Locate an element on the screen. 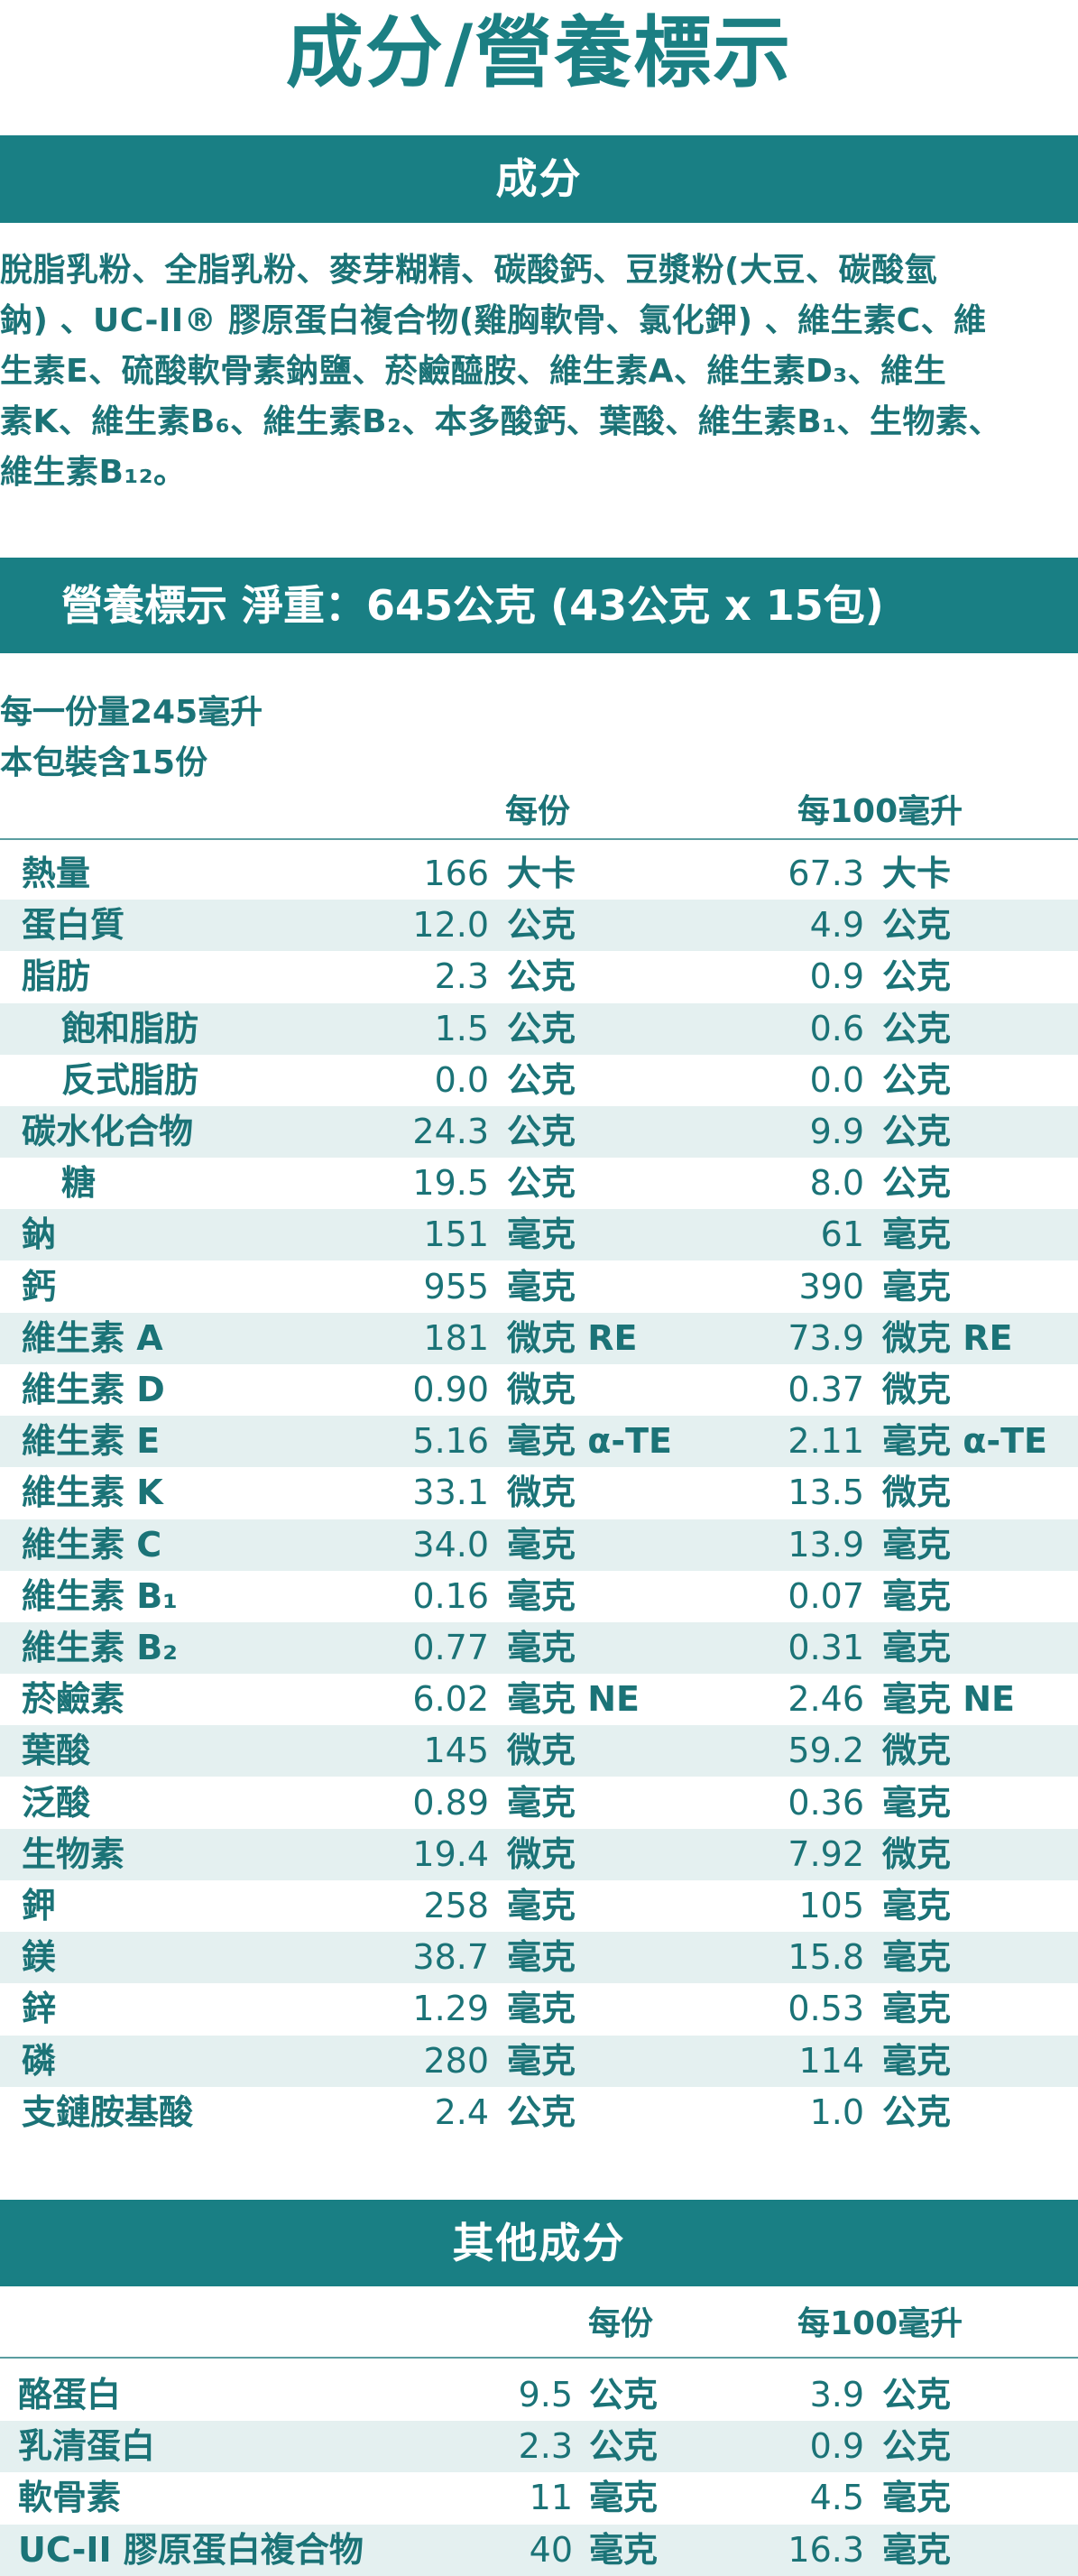 The height and width of the screenshot is (2576, 1078). nutrient-name: 磷 is located at coordinates (39, 2060).